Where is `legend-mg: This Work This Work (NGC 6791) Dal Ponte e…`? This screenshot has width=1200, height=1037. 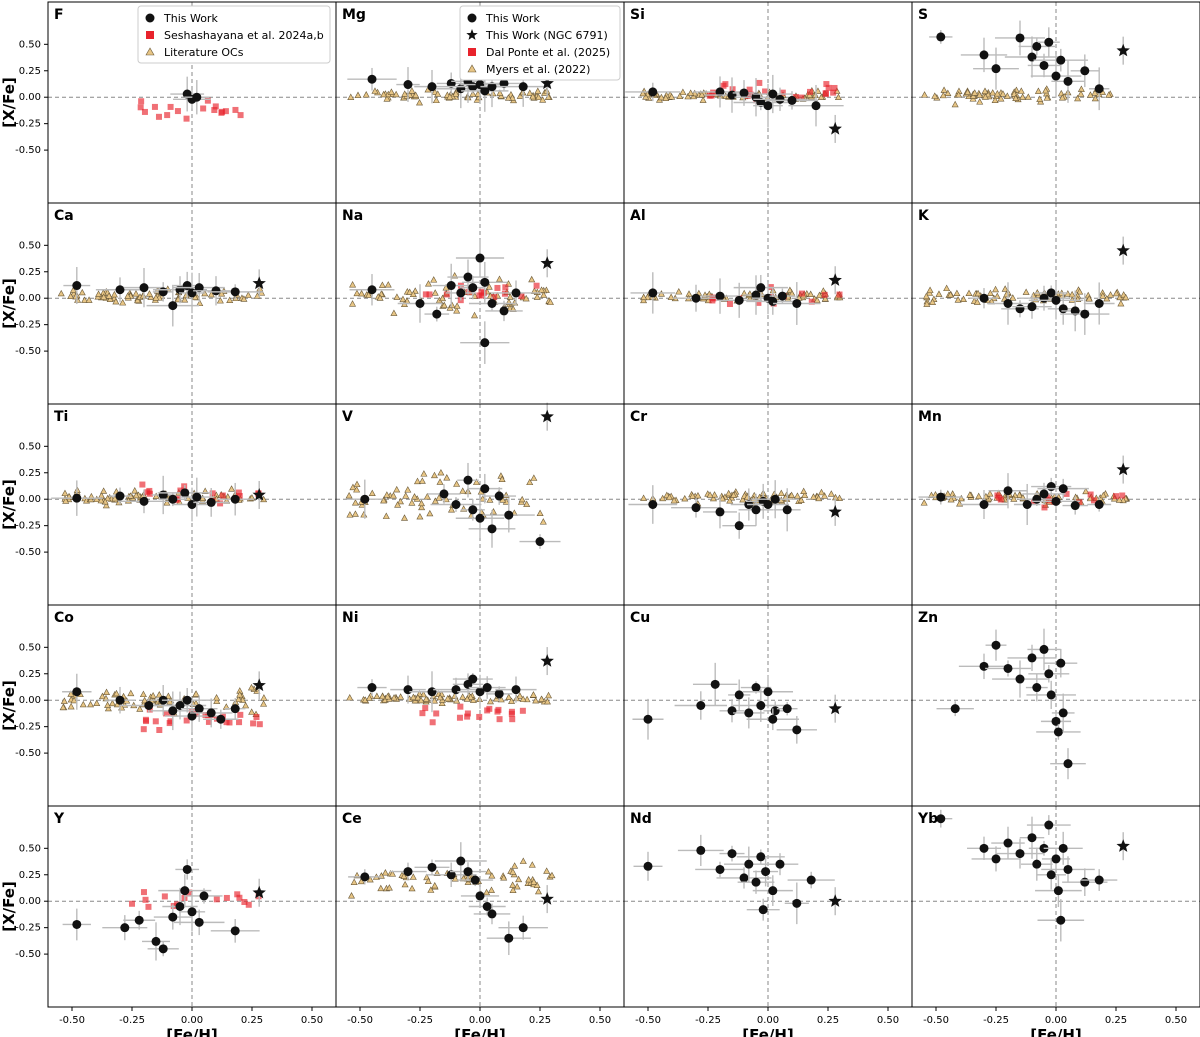
legend-mg: This Work This Work (NGC 6791) Dal Ponte e… is located at coordinates (540, 43).